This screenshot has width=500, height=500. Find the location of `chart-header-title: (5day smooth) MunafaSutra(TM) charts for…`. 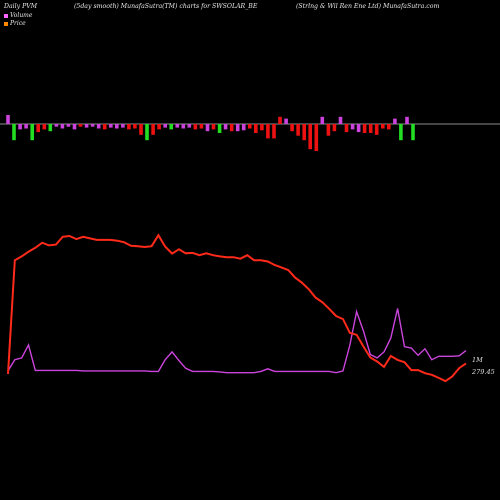

chart-header-title: (5day smooth) MunafaSutra(TM) charts for… is located at coordinates (166, 6).